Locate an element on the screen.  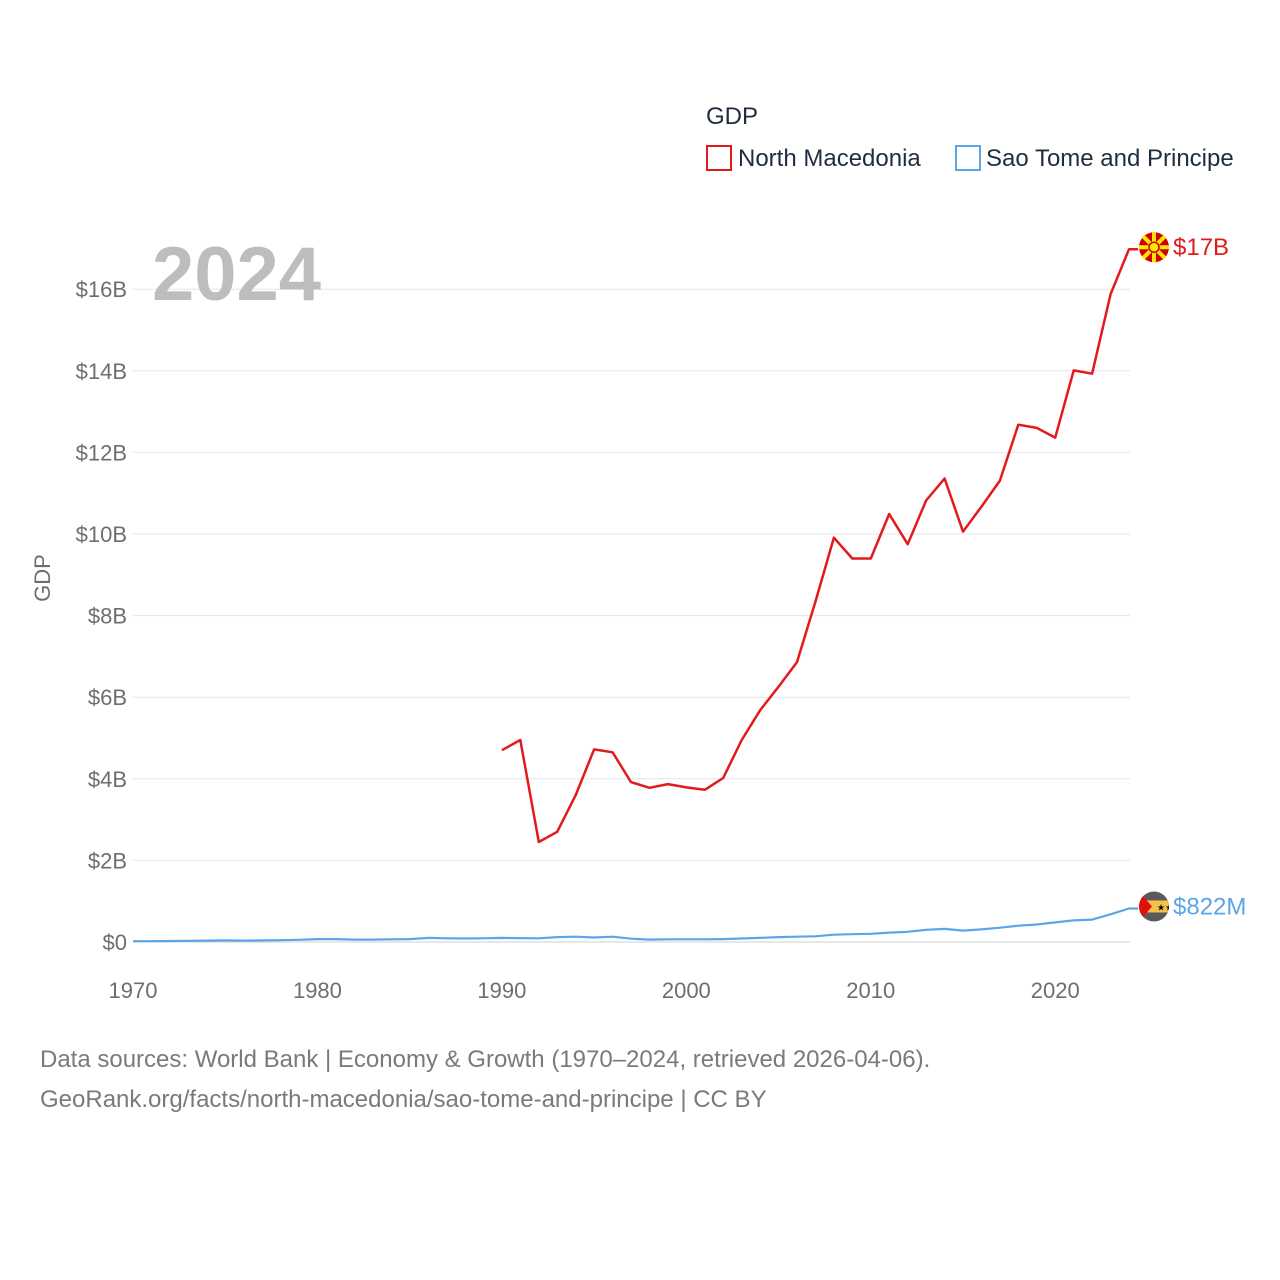
x-tick-label: 2010 is located at coordinates (870, 990).